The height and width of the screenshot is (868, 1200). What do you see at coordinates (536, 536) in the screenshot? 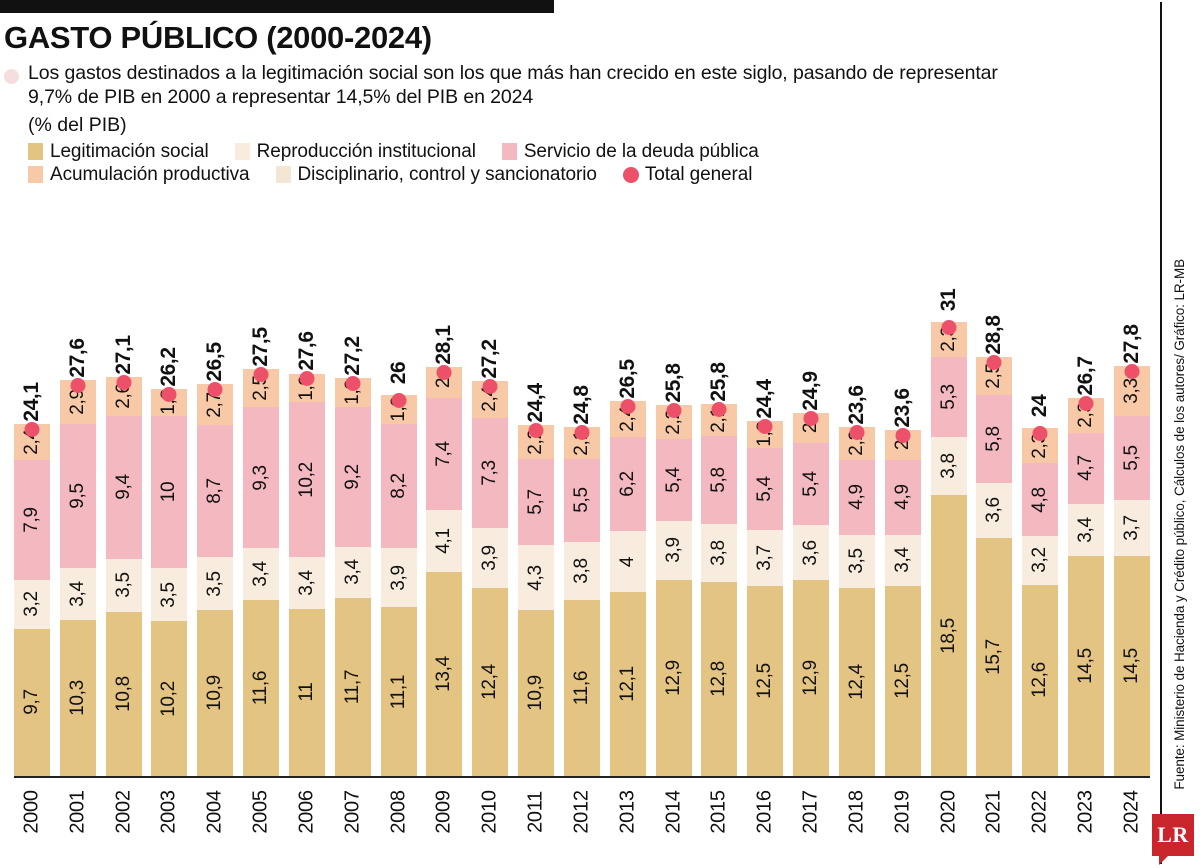
I see `bar-column: 2,2 5,7 4,3 10,9 24,4` at bounding box center [536, 536].